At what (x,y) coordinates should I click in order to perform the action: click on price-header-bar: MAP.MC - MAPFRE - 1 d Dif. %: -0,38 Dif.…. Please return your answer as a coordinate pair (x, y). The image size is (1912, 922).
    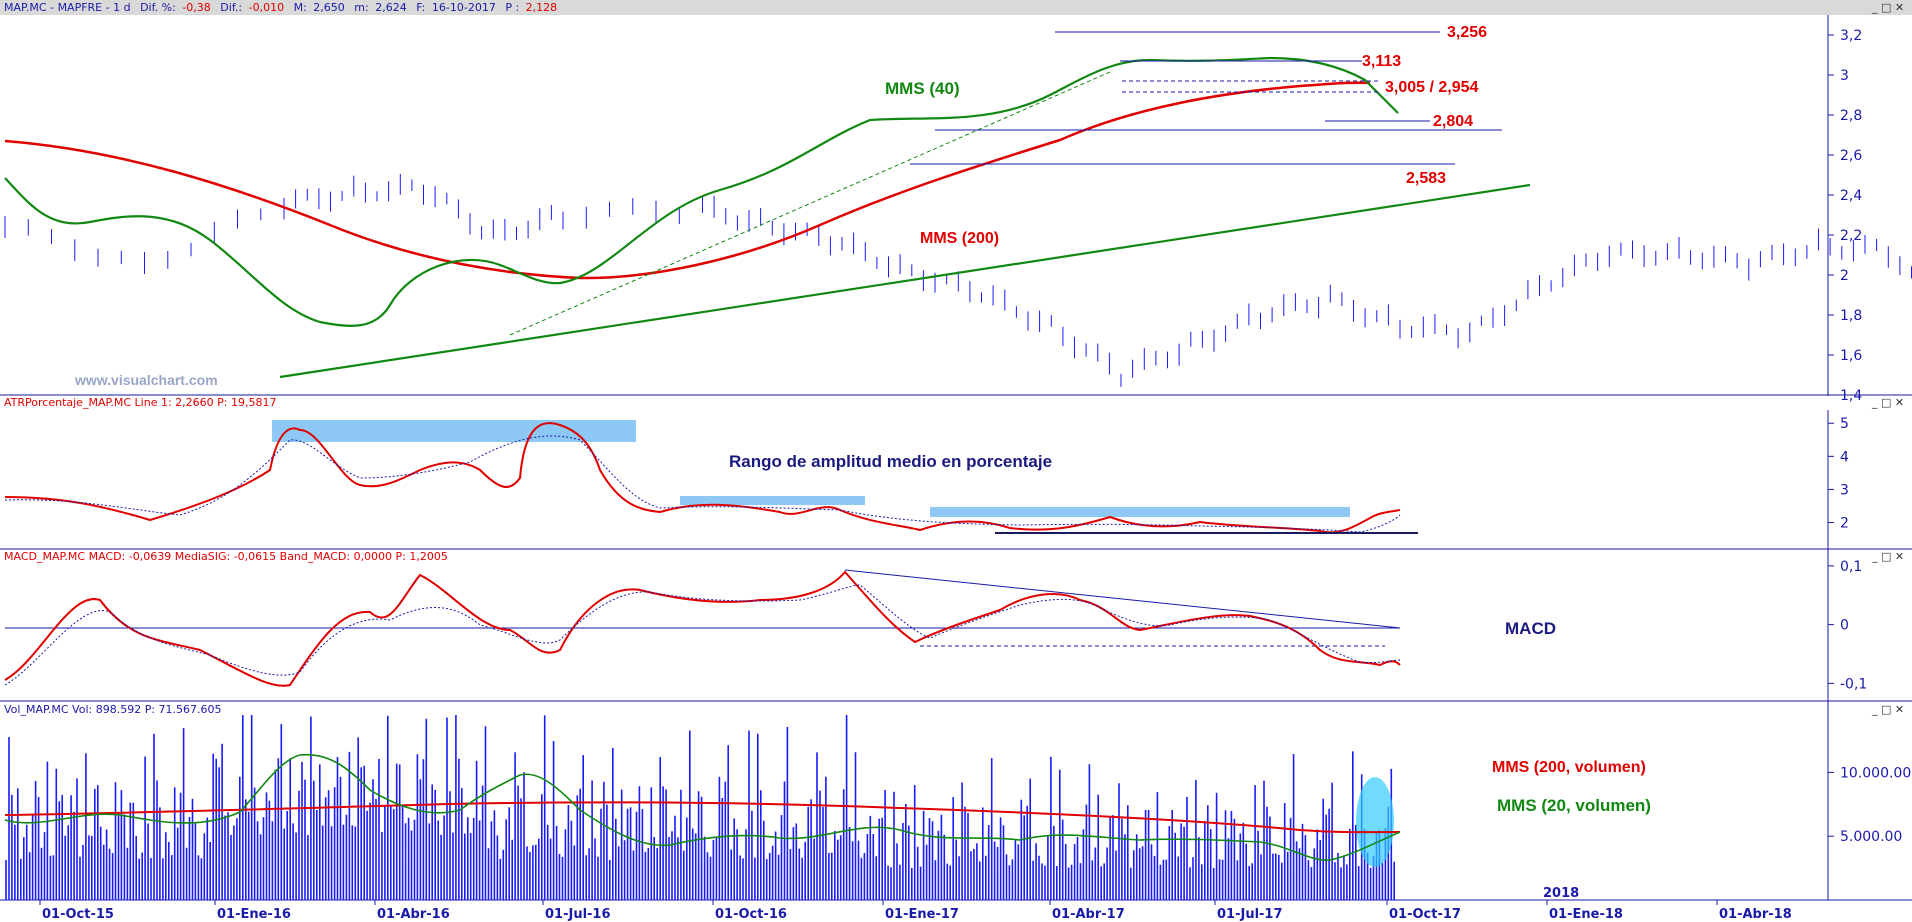
    Looking at the image, I should click on (956, 7).